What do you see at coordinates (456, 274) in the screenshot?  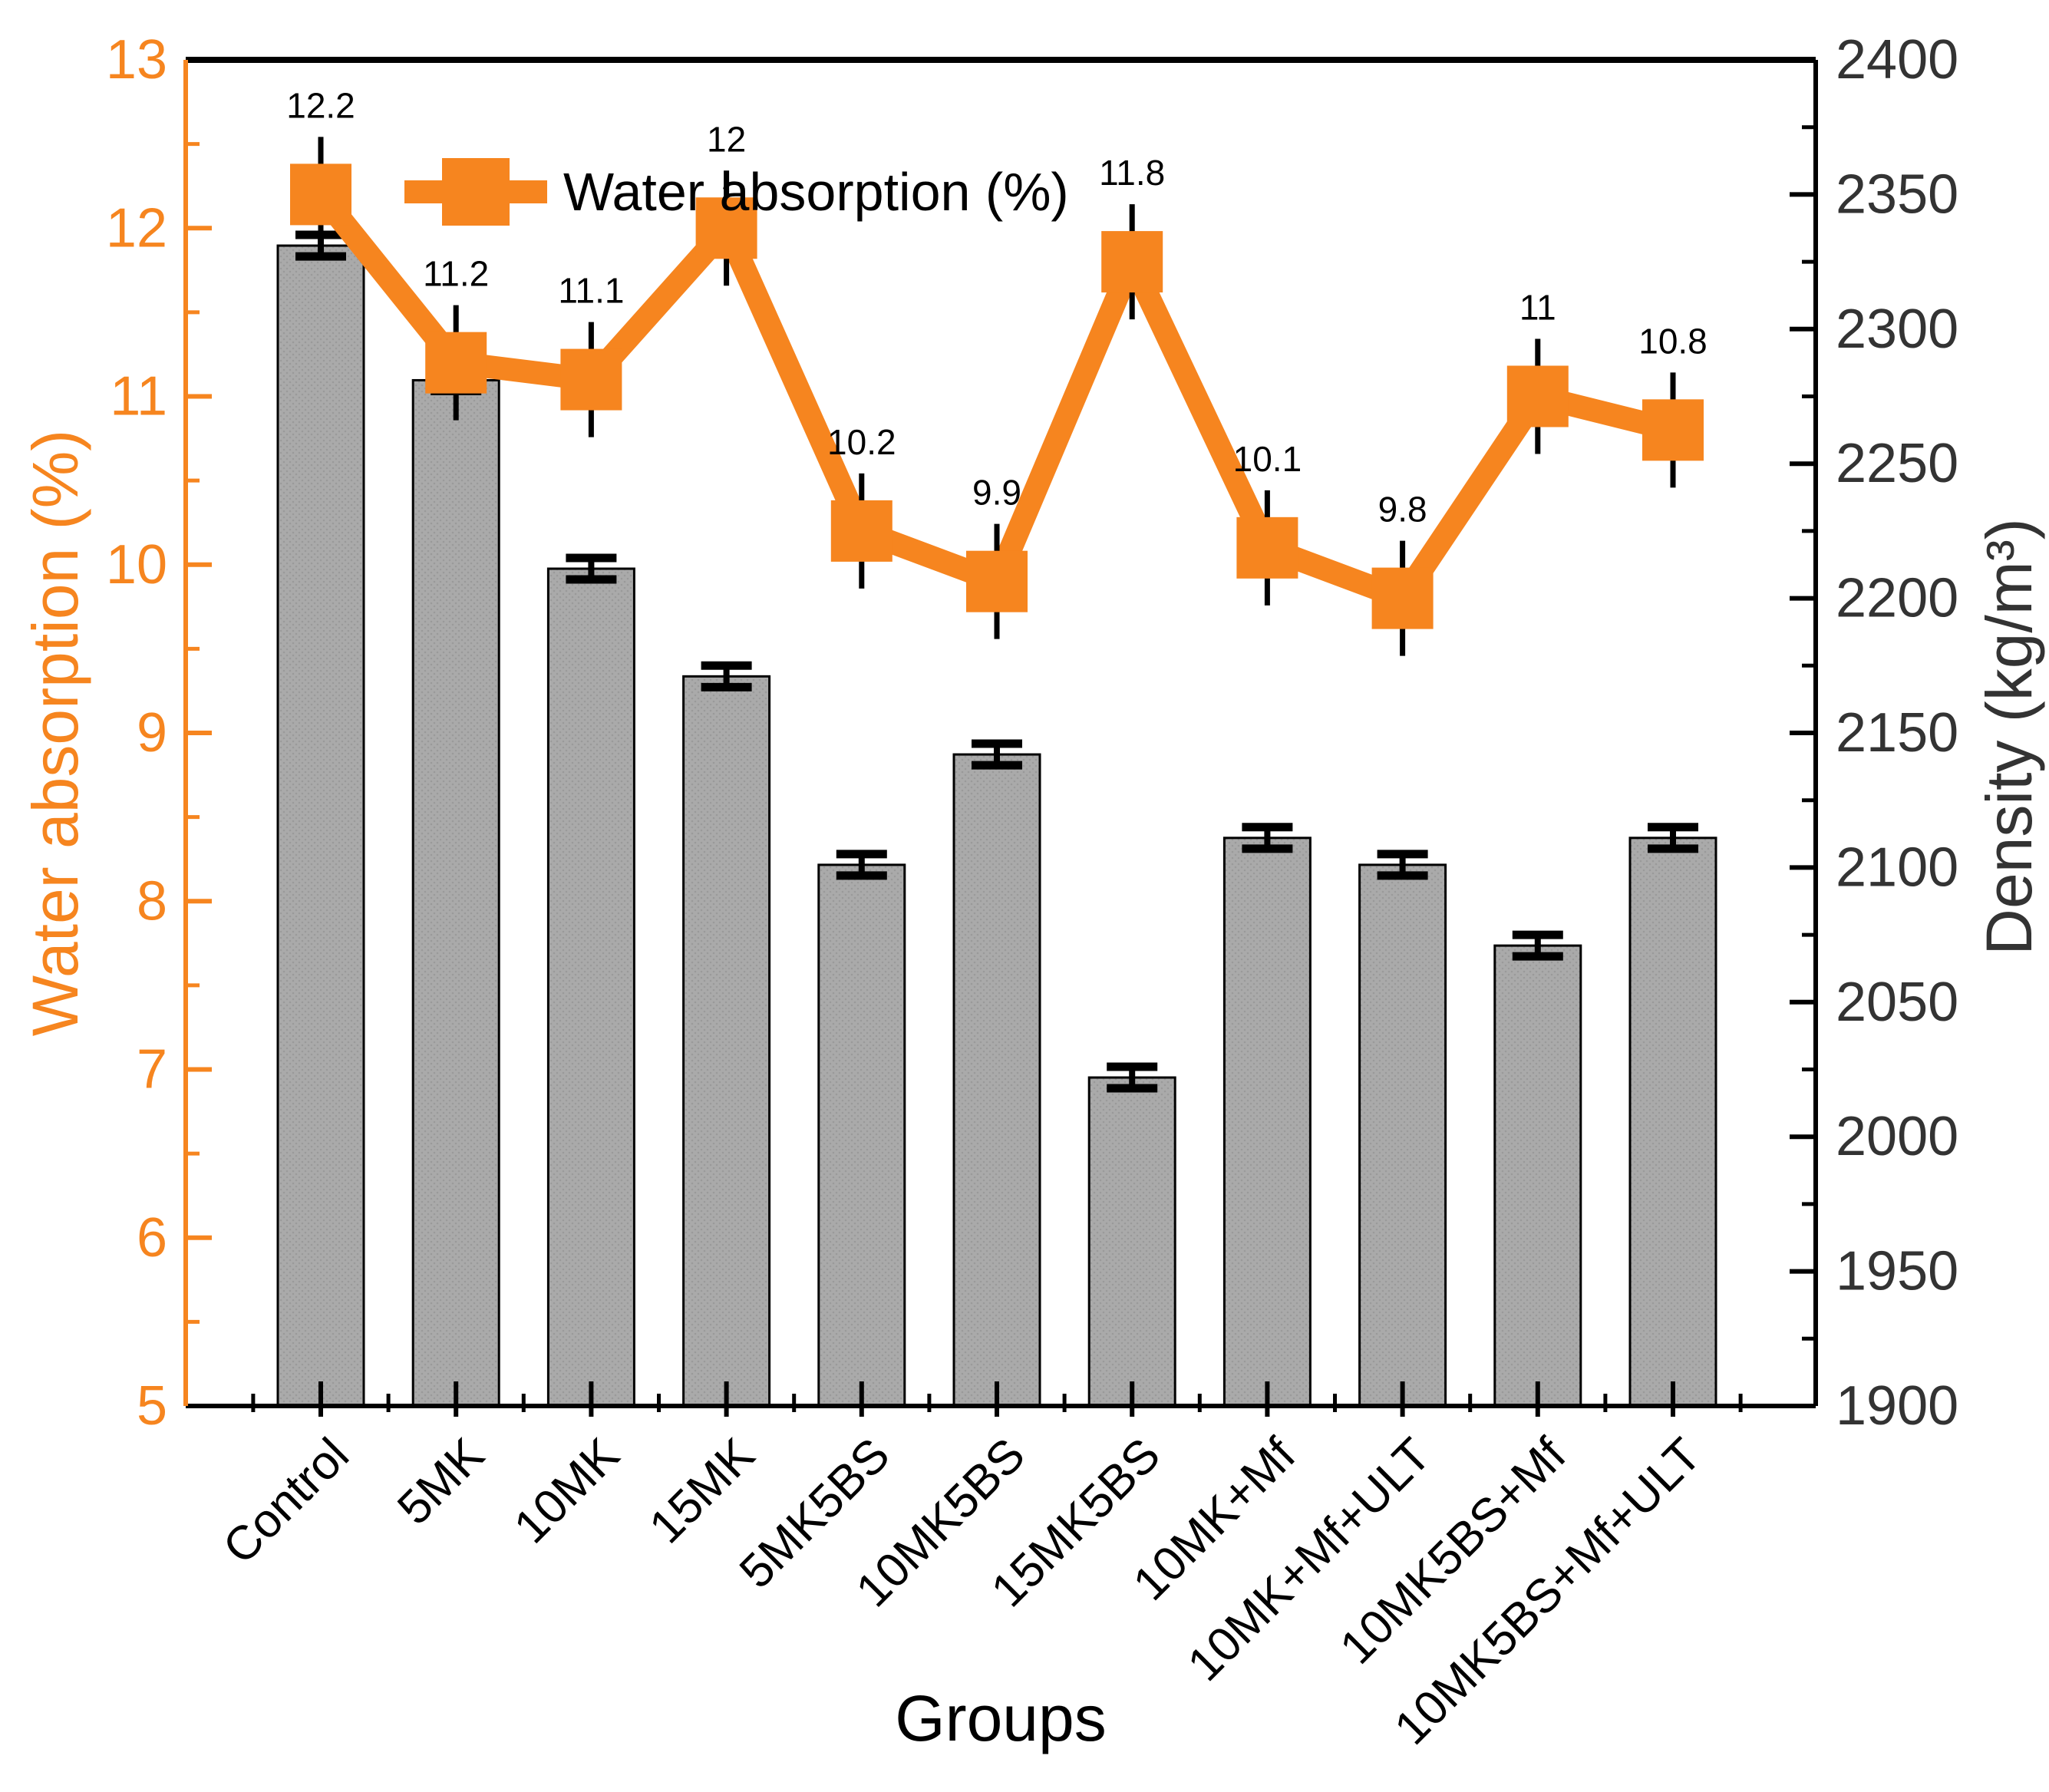 I see `point-label: 11.2` at bounding box center [456, 274].